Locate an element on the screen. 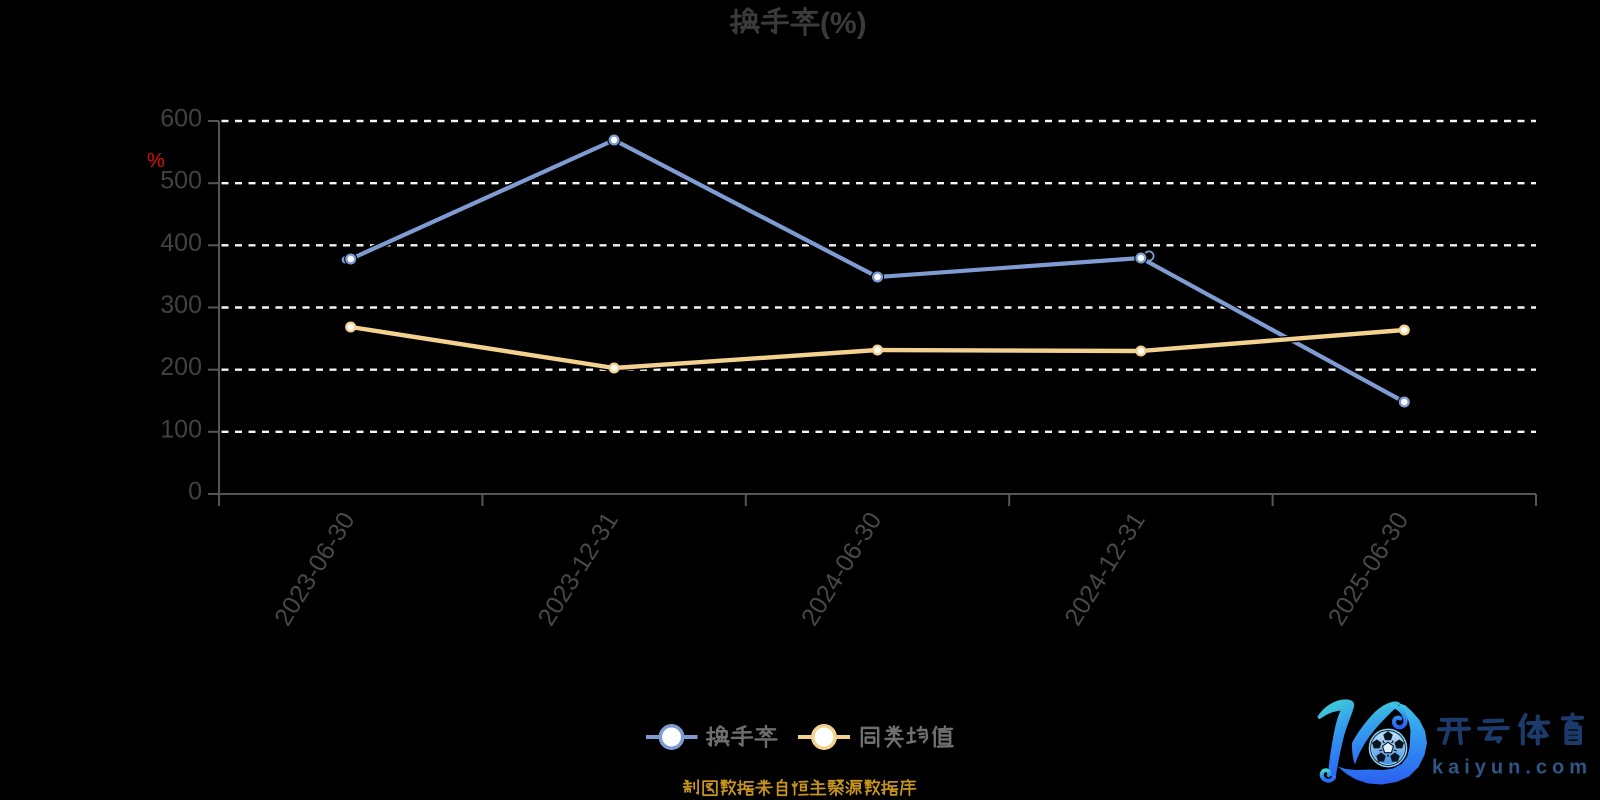 The width and height of the screenshot is (1600, 800). svg-text: 400 is located at coordinates (181, 243).